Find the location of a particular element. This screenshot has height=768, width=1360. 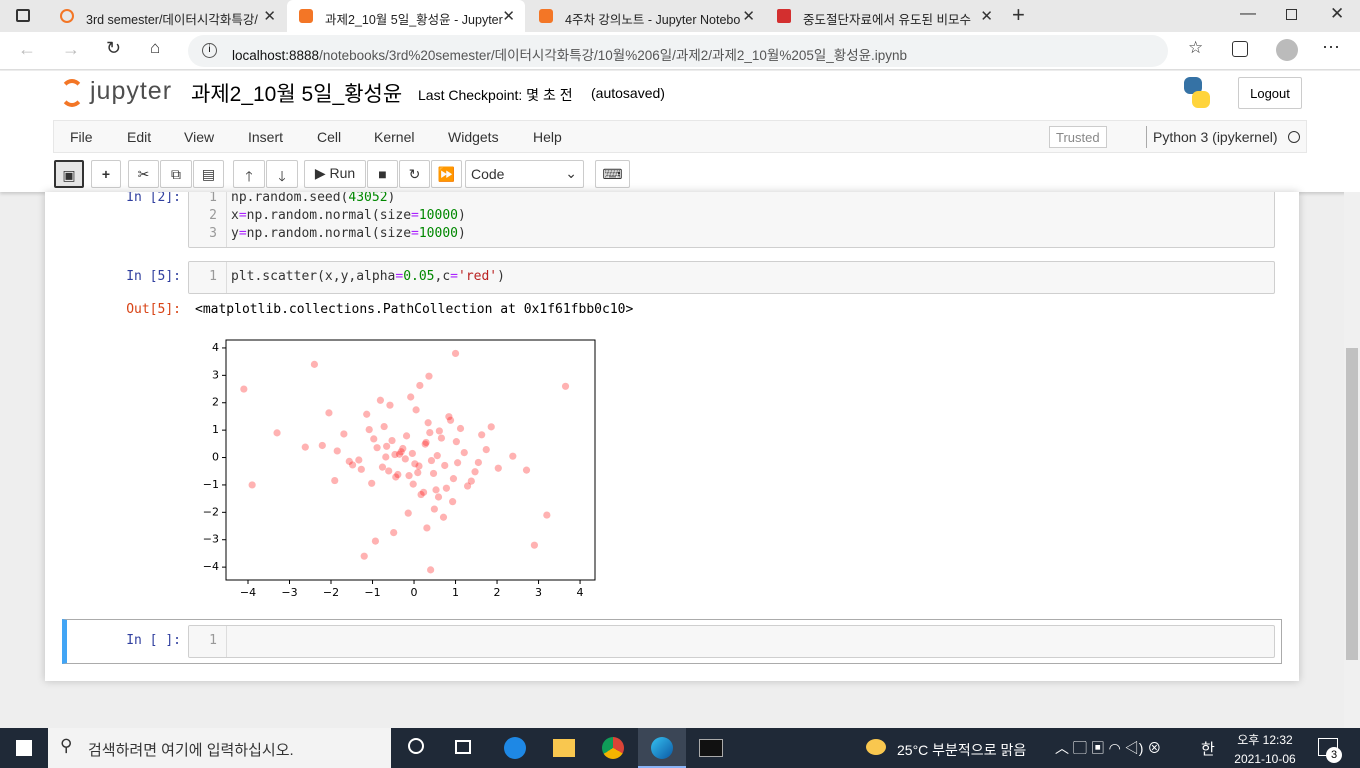

menu-item: Help is located at coordinates (547, 137).